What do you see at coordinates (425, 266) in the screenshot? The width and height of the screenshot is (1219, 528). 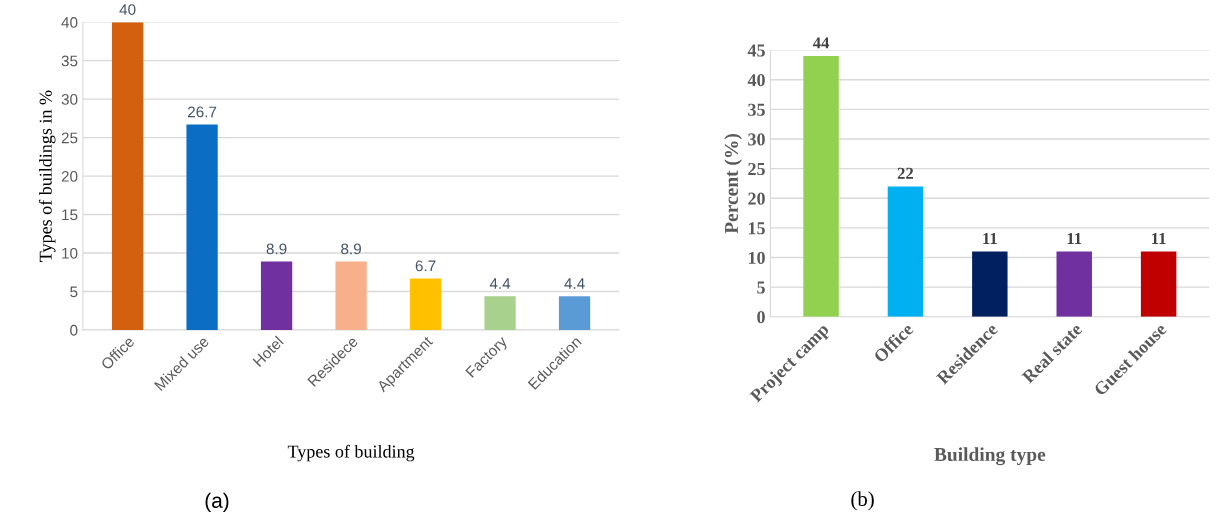 I see `data-label: 6.7` at bounding box center [425, 266].